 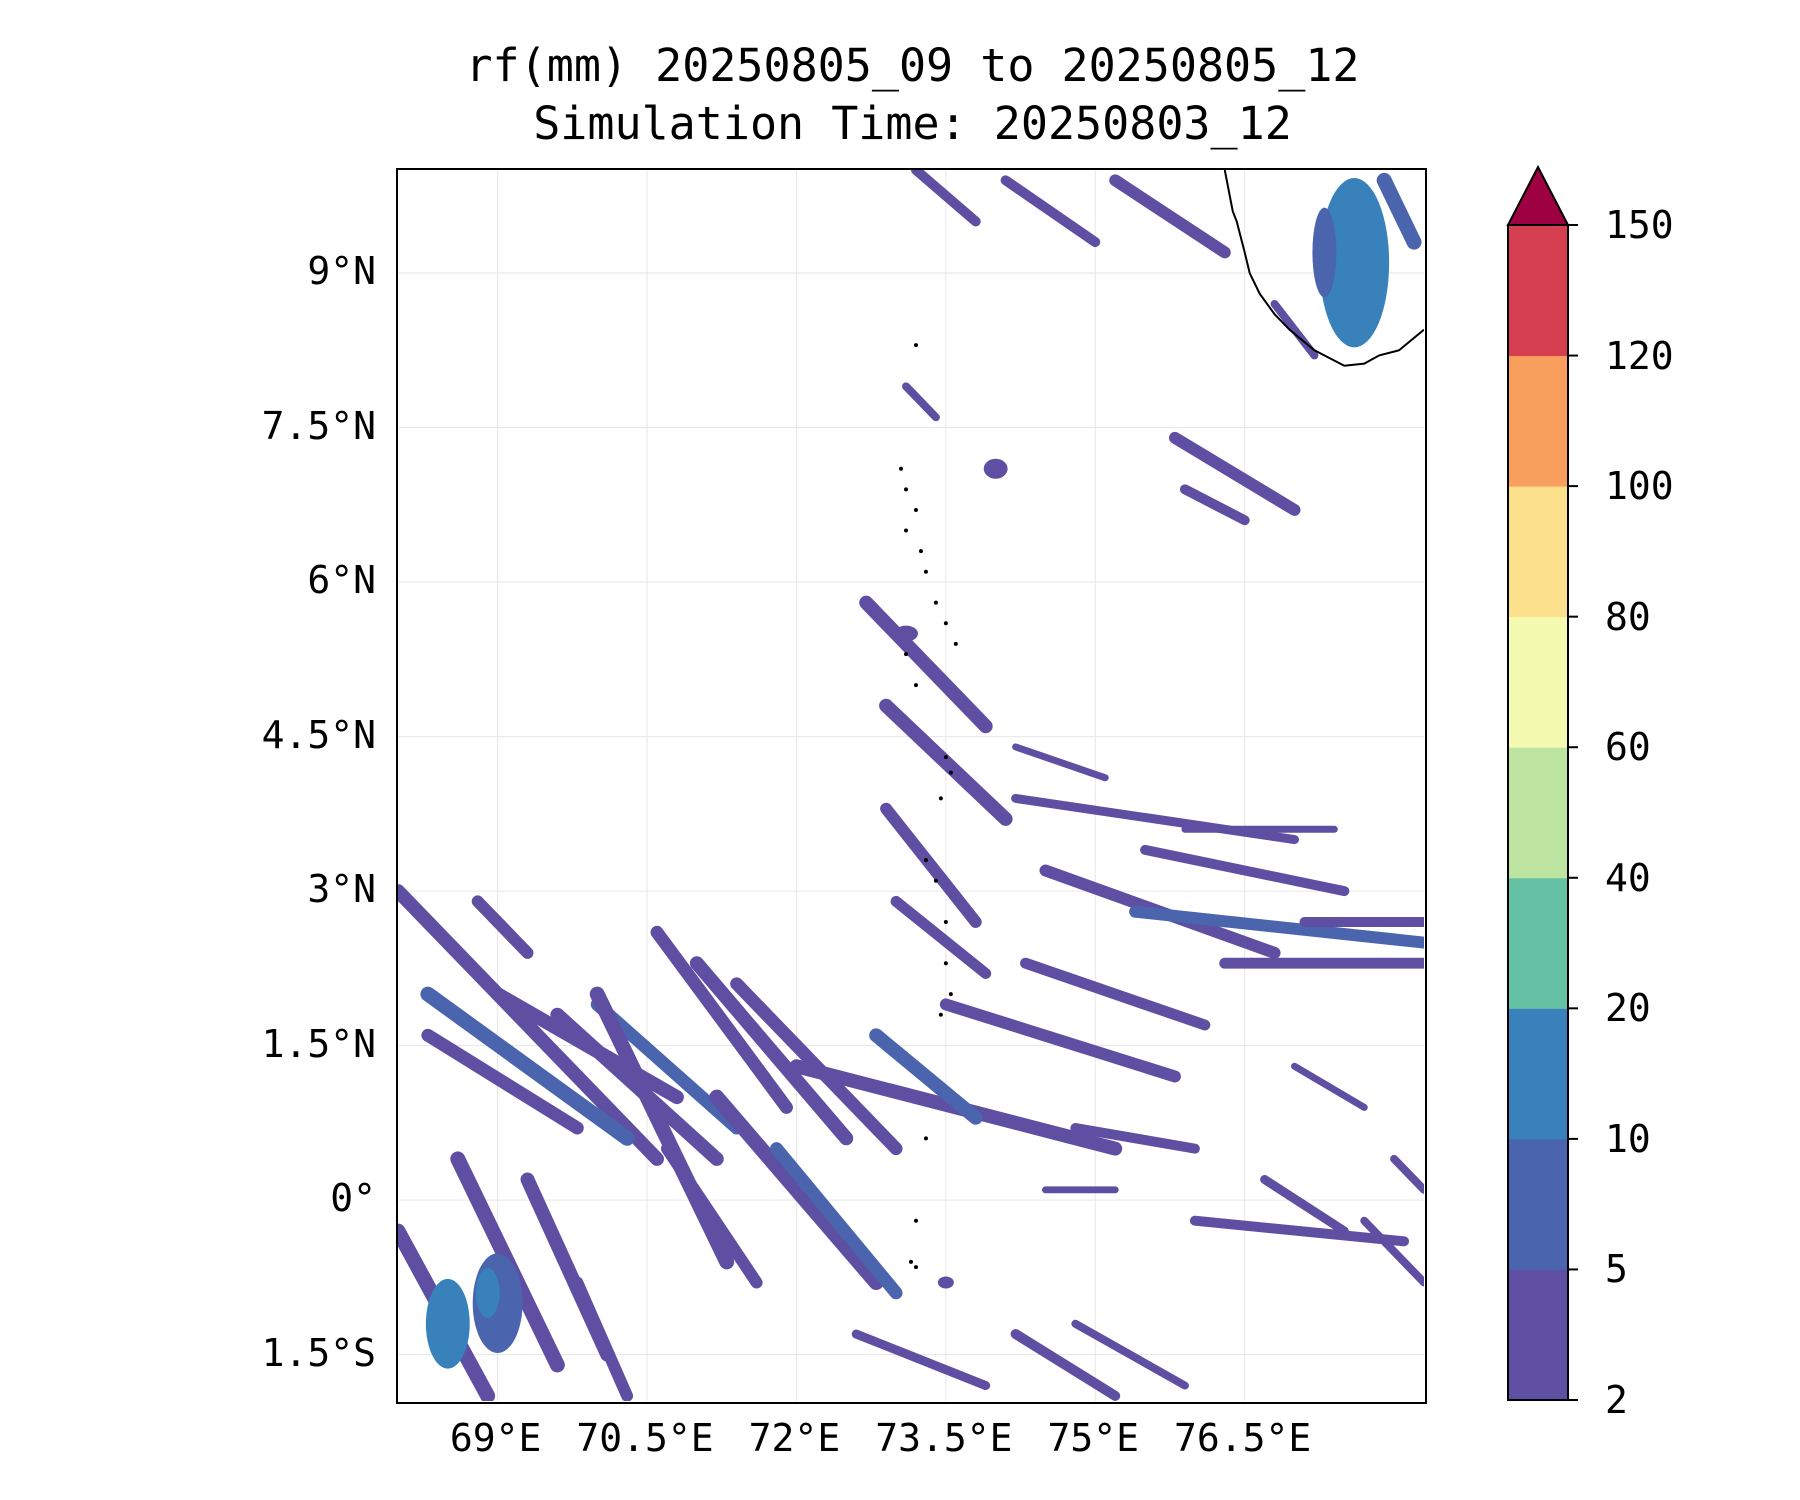 I want to click on colorbar-tick-label: 5, so click(x=1616, y=1269).